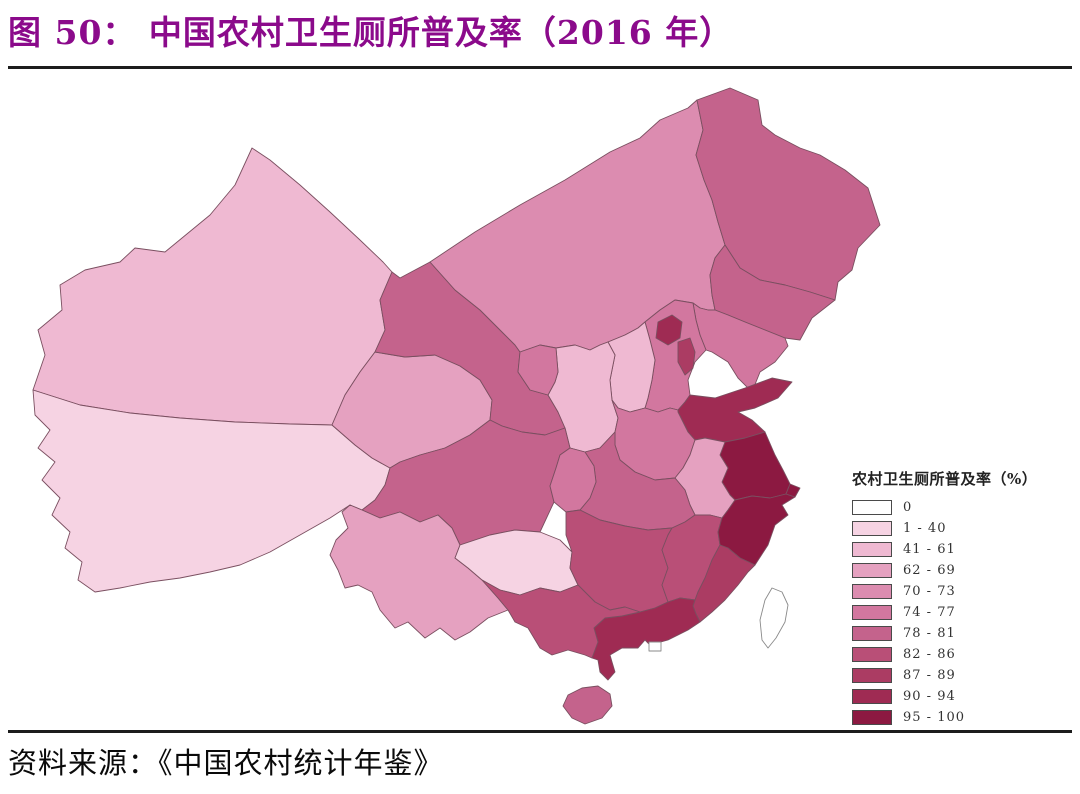 This screenshot has width=1080, height=794. I want to click on source-text: 资料来源：《中国农村统计年鉴》, so click(226, 763).